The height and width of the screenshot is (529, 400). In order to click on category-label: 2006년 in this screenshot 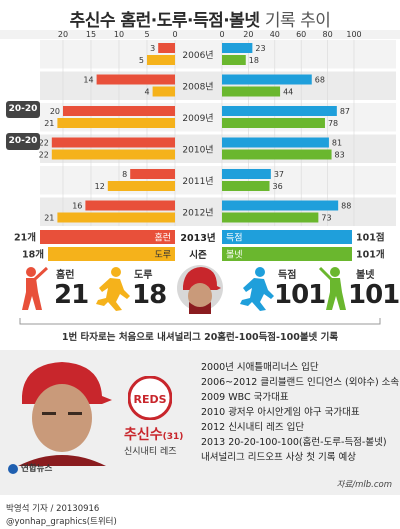, I will do `click(197, 55)`.